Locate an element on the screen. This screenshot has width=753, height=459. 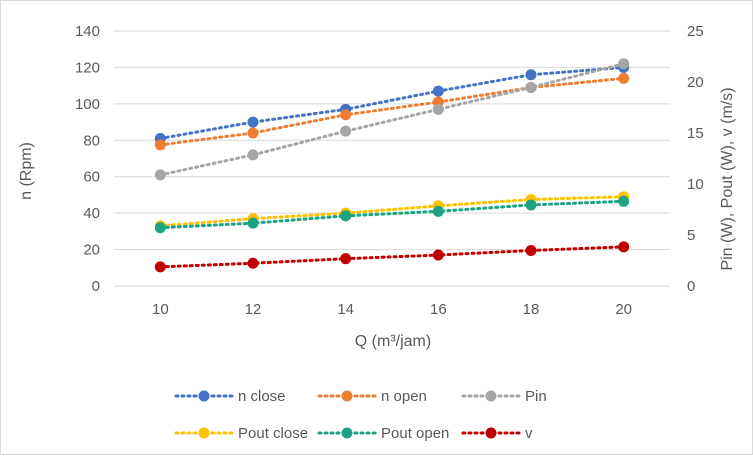
left-tick-label: 80 is located at coordinates (91, 140).